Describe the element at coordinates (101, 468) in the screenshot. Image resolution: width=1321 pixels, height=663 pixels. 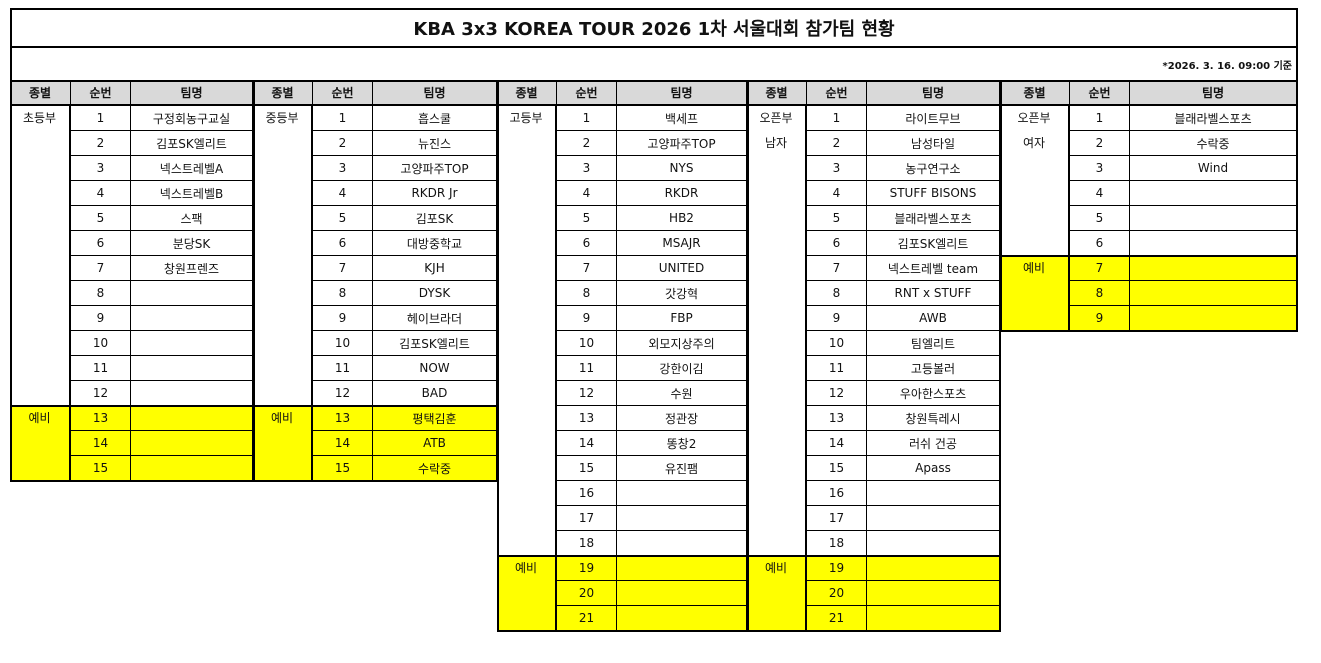
I see `reserve-number: 15` at that location.